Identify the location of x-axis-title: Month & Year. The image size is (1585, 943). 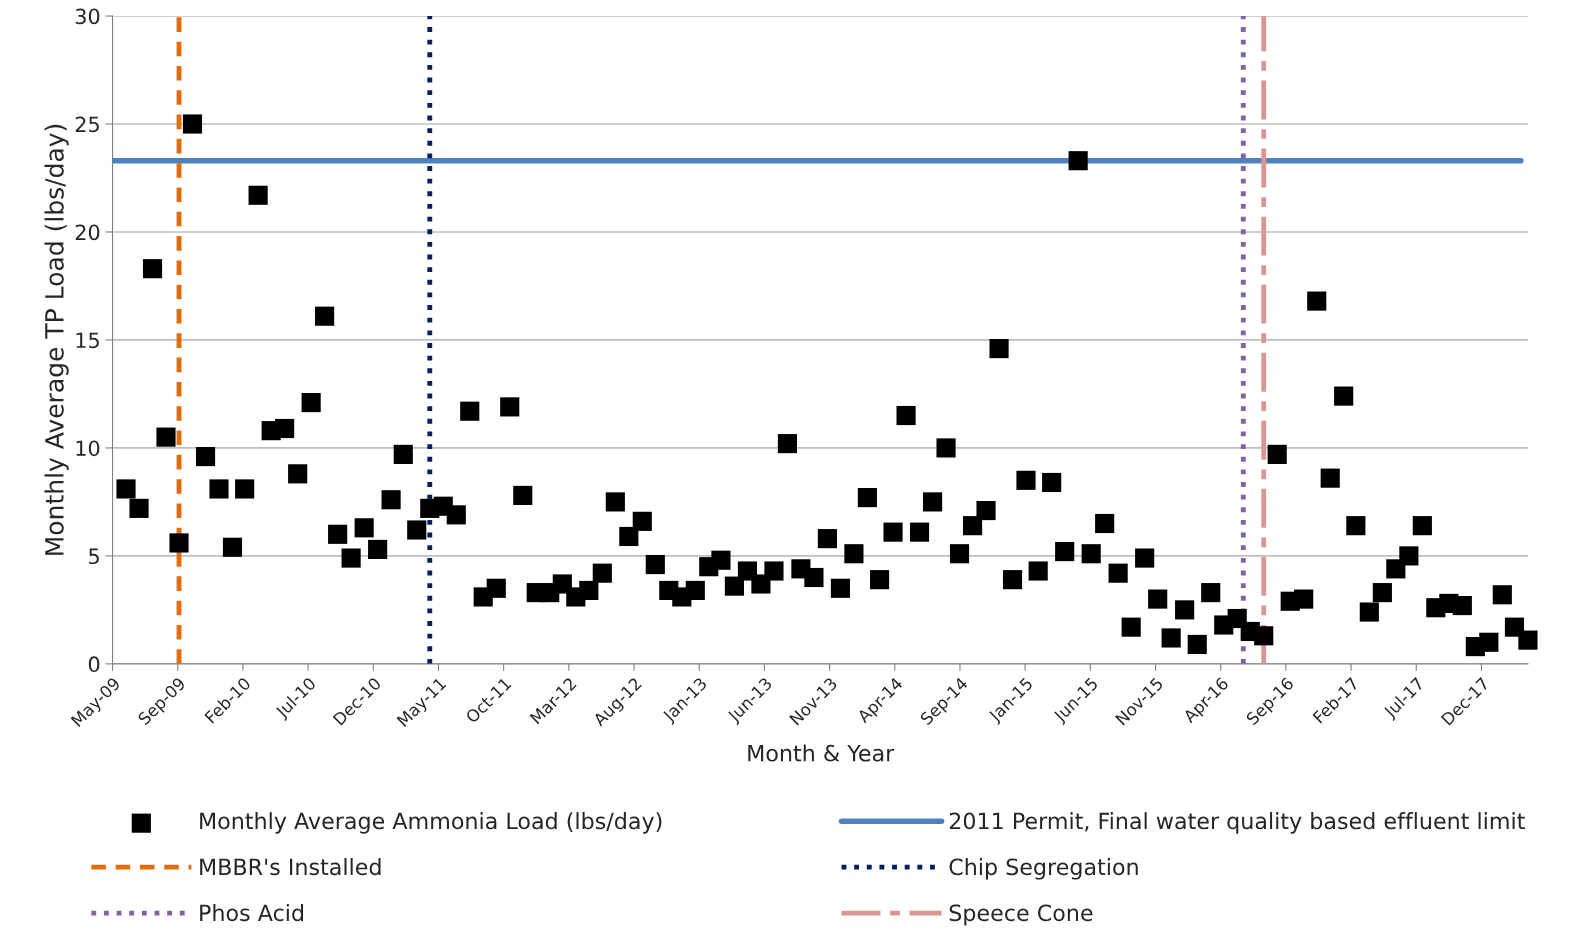
(821, 753).